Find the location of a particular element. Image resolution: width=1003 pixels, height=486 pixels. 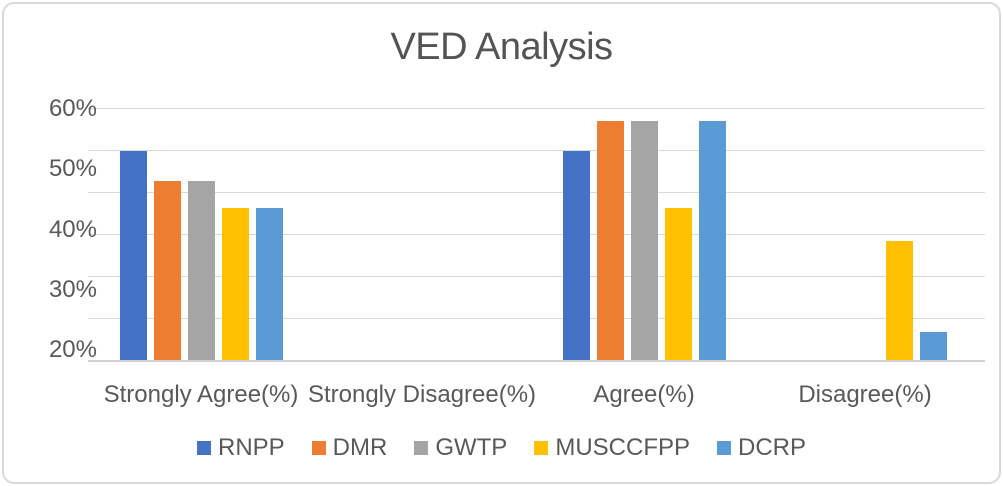

legend-label: DCRP is located at coordinates (772, 447).